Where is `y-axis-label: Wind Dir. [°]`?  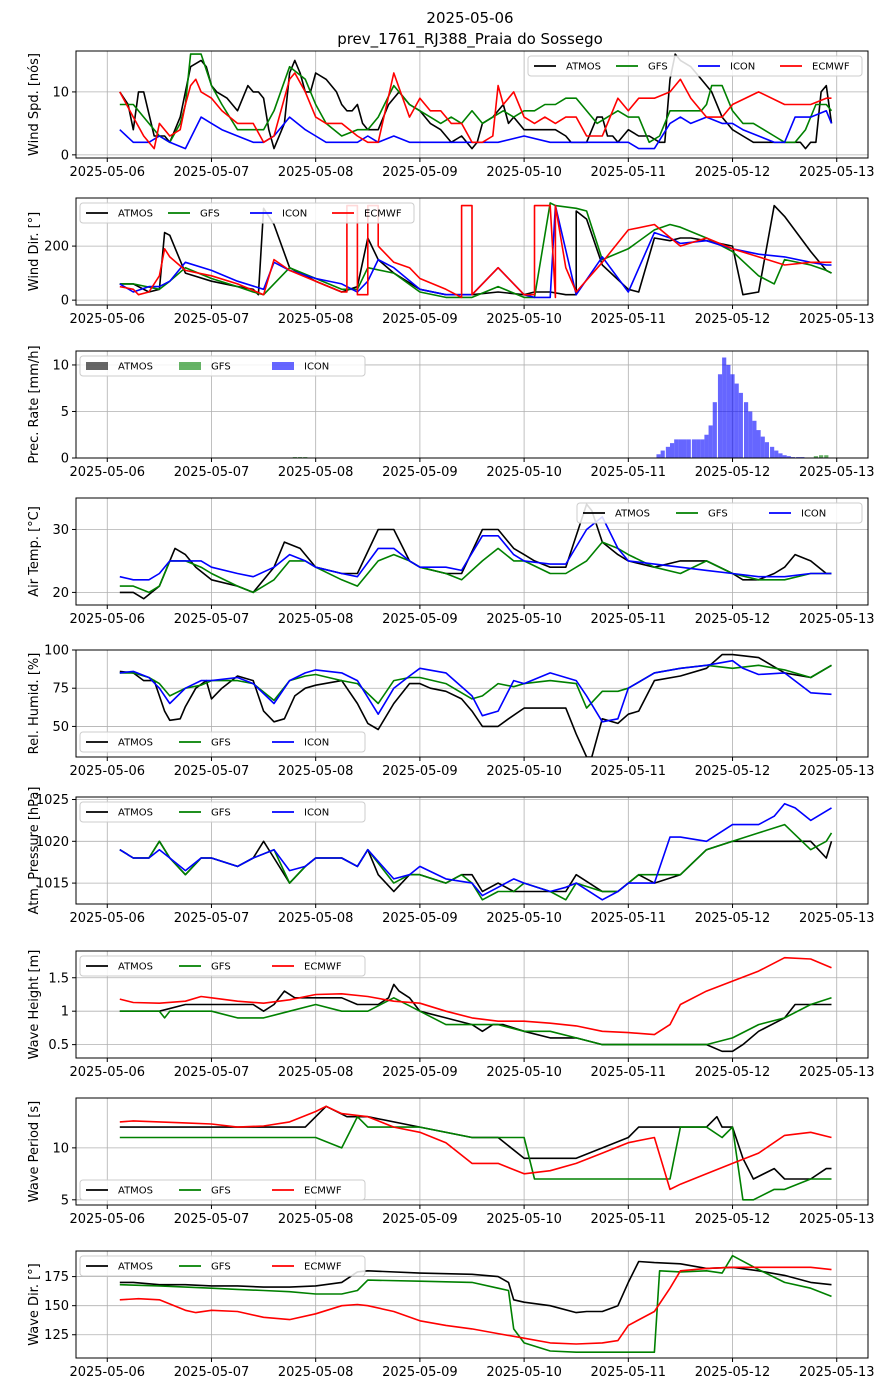
y-axis-label: Wind Dir. [°] is located at coordinates (34, 252).